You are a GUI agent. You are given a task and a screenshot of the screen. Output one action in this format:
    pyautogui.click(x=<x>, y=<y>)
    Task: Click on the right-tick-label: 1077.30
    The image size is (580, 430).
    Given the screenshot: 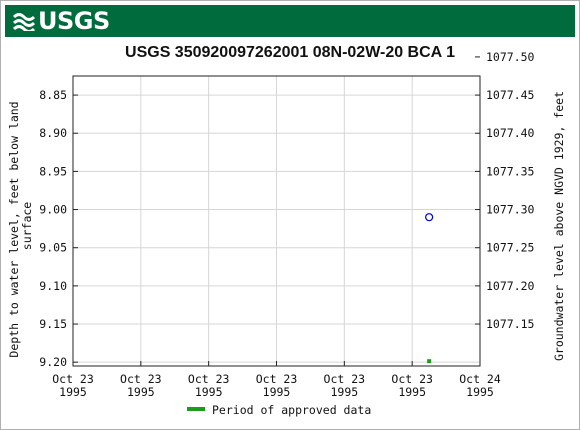 What is the action you would take?
    pyautogui.click(x=510, y=210)
    